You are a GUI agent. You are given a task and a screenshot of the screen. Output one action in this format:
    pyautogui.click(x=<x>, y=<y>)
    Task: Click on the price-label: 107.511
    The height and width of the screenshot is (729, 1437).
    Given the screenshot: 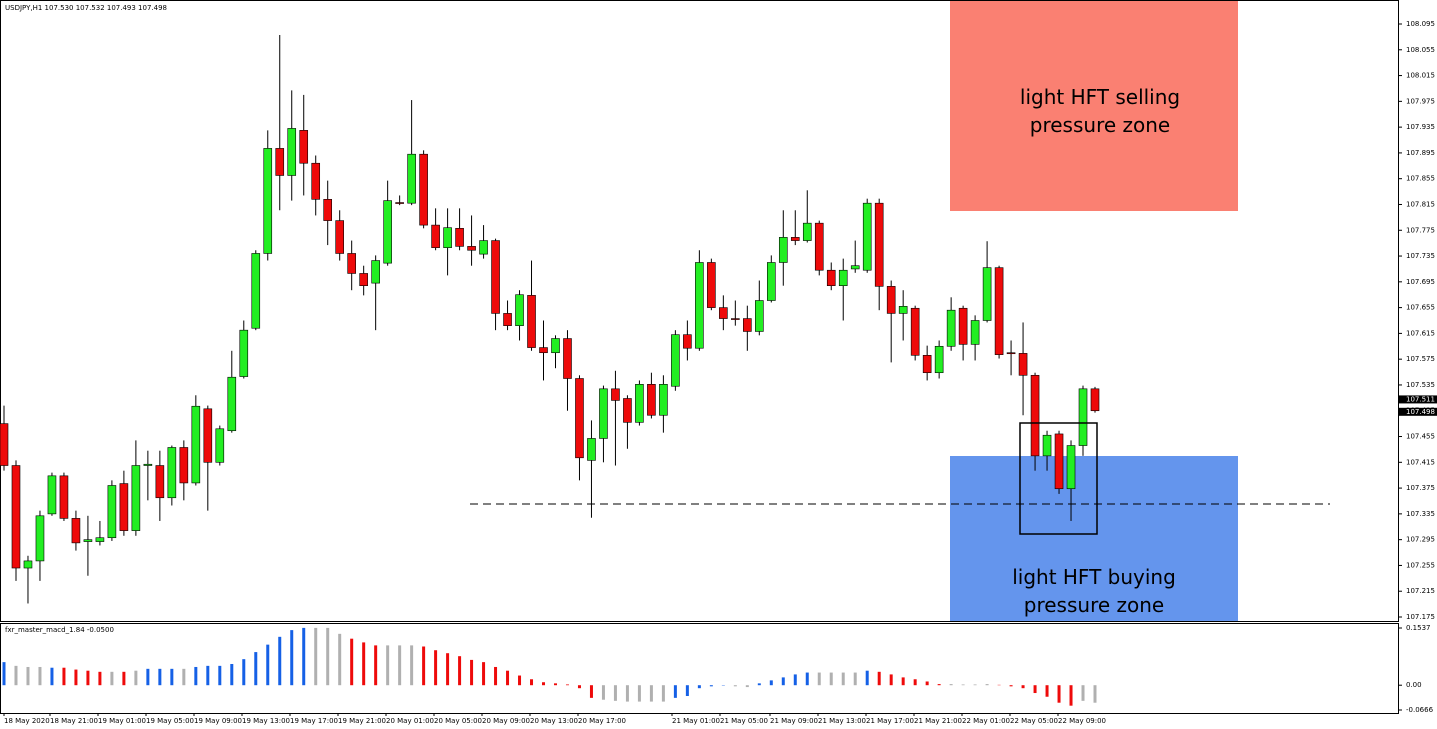 What is the action you would take?
    pyautogui.click(x=1420, y=399)
    